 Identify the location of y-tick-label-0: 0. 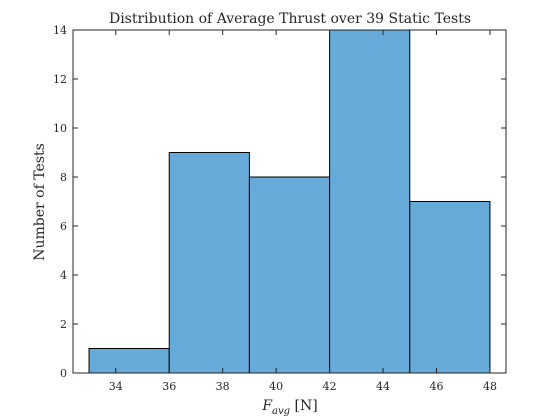
(63, 373).